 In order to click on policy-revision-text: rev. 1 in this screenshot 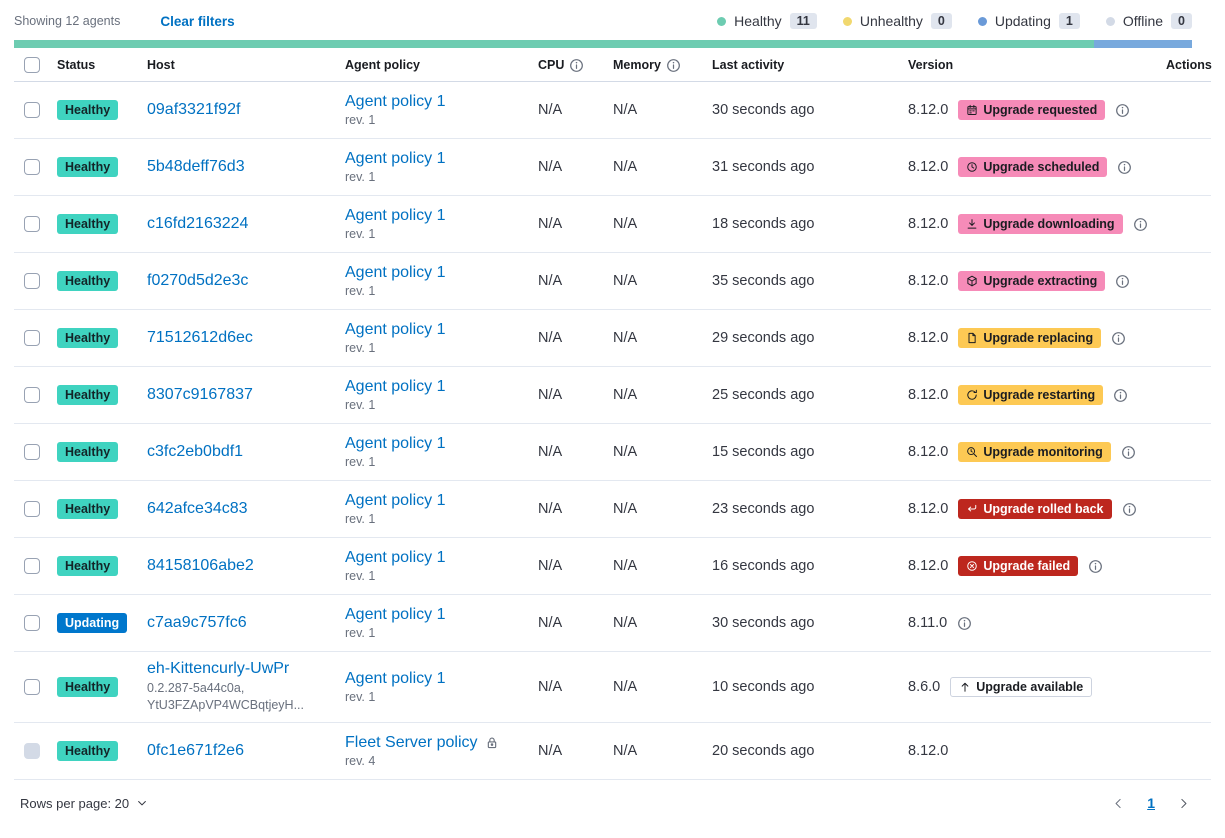, I will do `click(360, 519)`.